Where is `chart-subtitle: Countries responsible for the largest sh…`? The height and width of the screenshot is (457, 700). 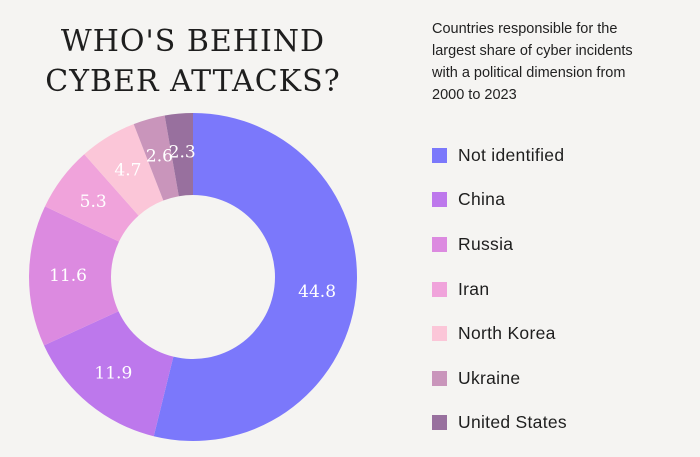
chart-subtitle: Countries responsible for the largest sh… is located at coordinates (563, 62).